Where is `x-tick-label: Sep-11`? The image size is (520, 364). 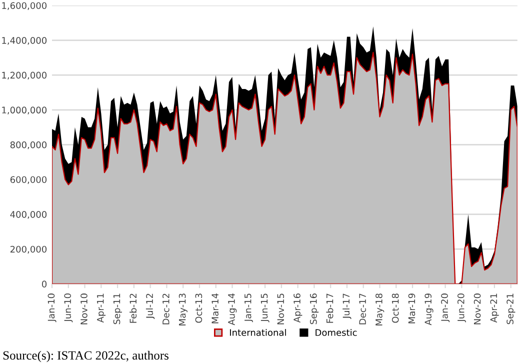
x-tick-label: Sep-11 is located at coordinates (117, 309).